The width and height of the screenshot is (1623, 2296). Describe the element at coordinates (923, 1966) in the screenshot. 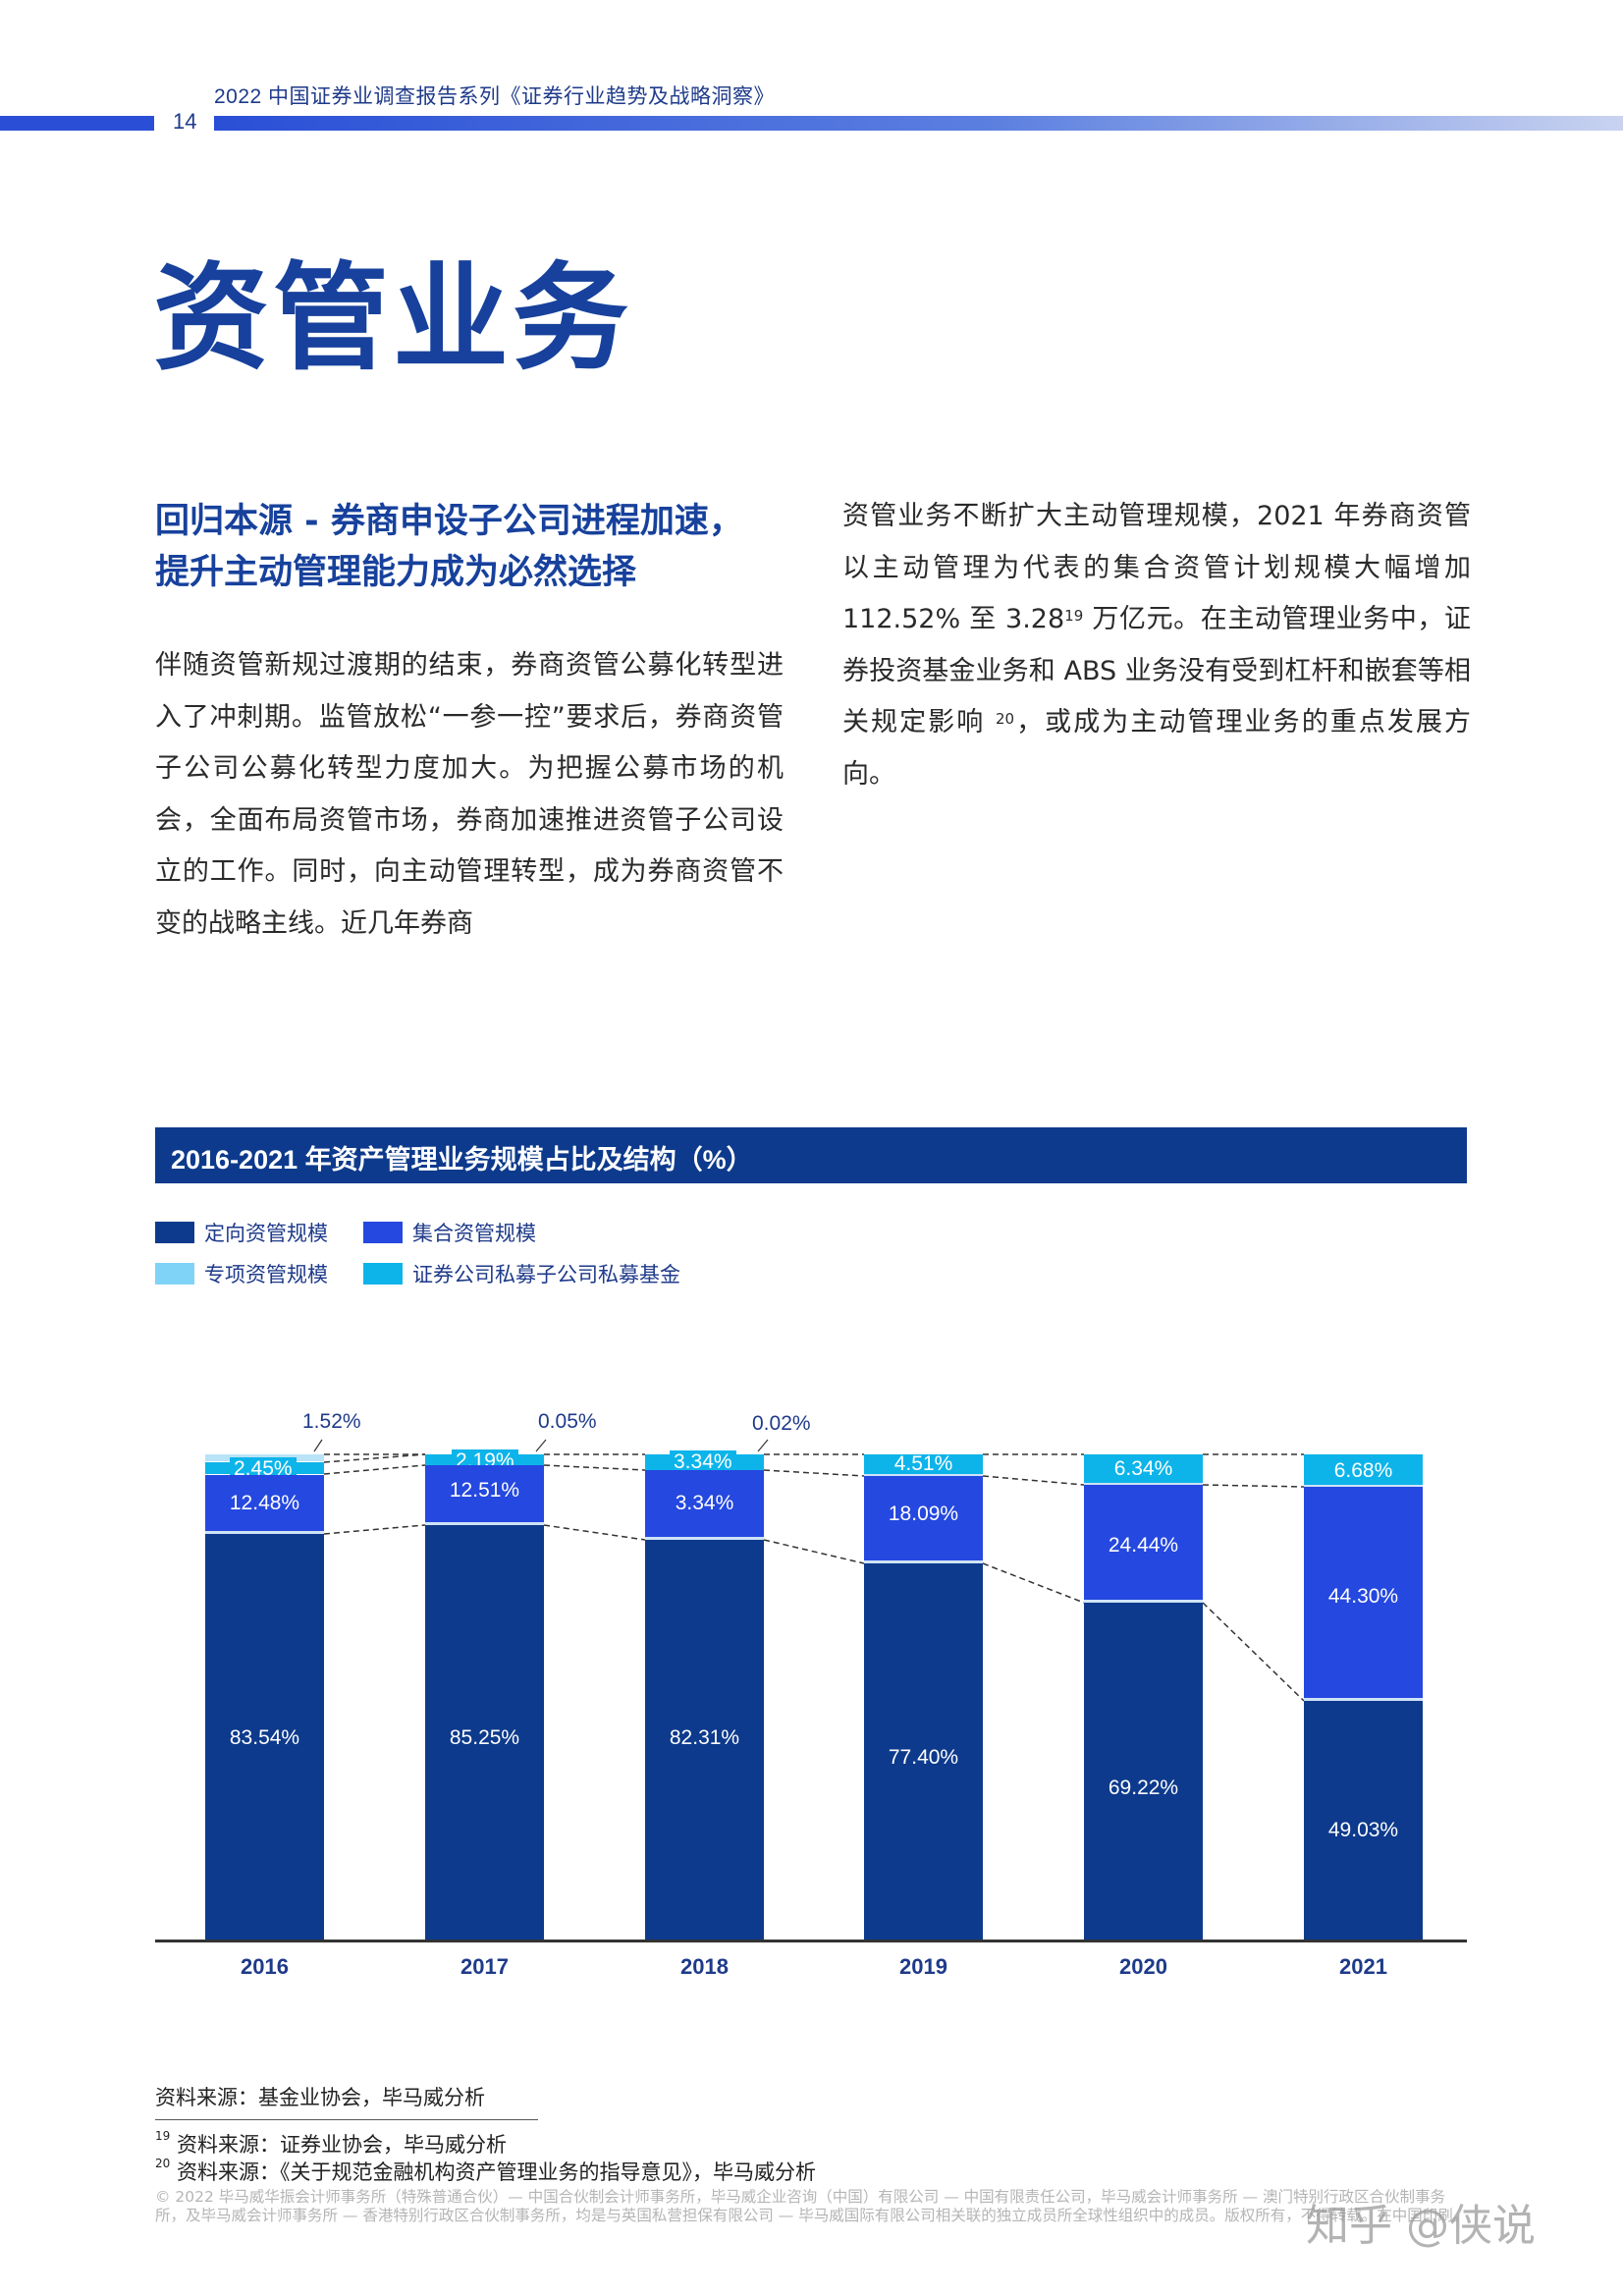

I see `x-tick-2019: 2019` at that location.